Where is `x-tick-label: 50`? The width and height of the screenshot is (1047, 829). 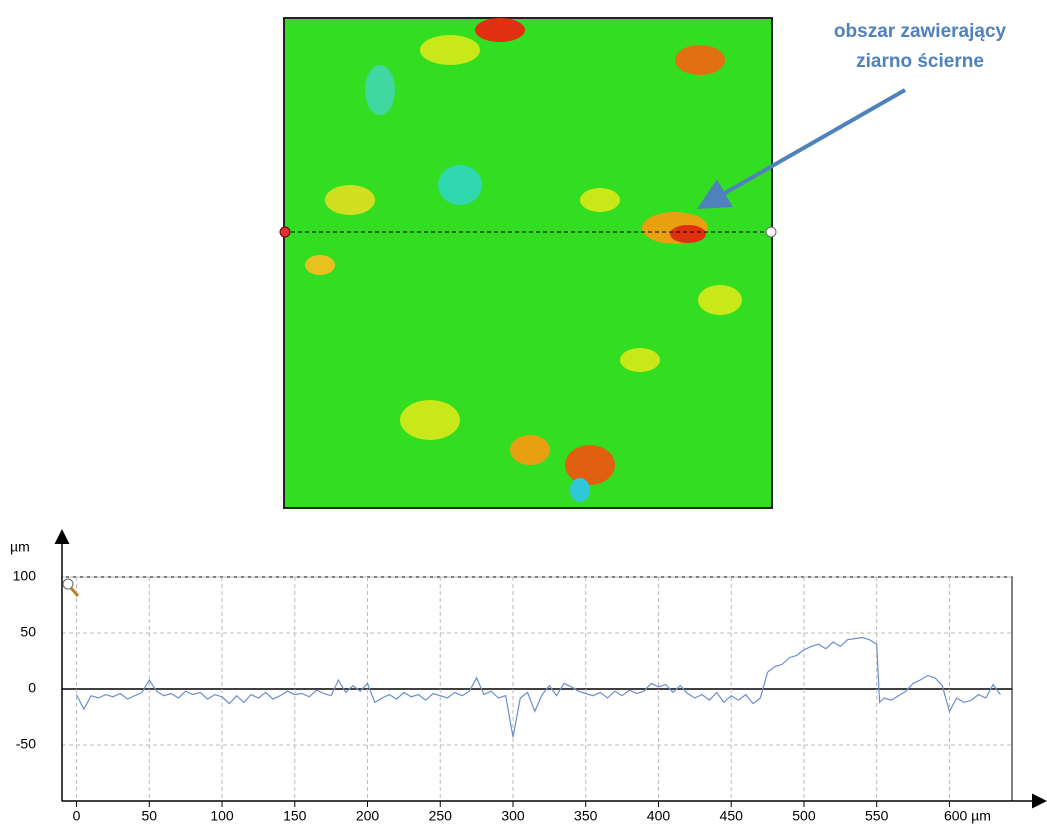 x-tick-label: 50 is located at coordinates (150, 816).